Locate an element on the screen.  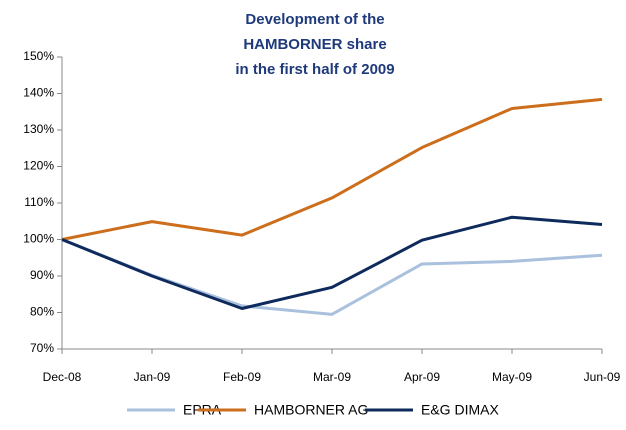
y-tick-label: 80% is located at coordinates (42, 312).